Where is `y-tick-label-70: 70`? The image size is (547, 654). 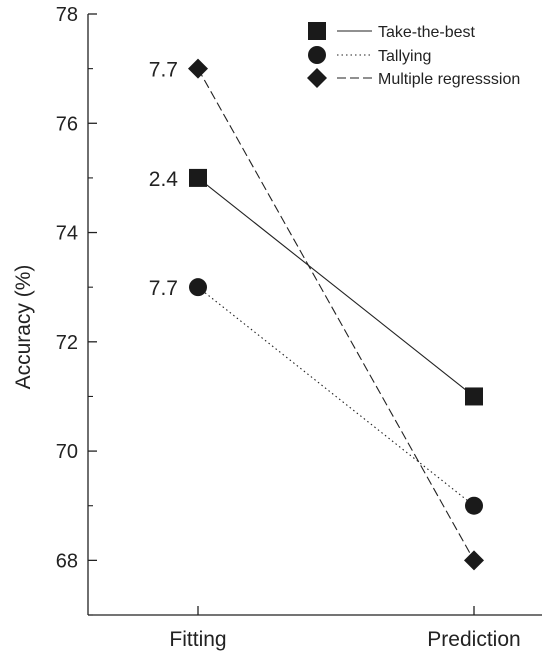 y-tick-label-70: 70 is located at coordinates (67, 452).